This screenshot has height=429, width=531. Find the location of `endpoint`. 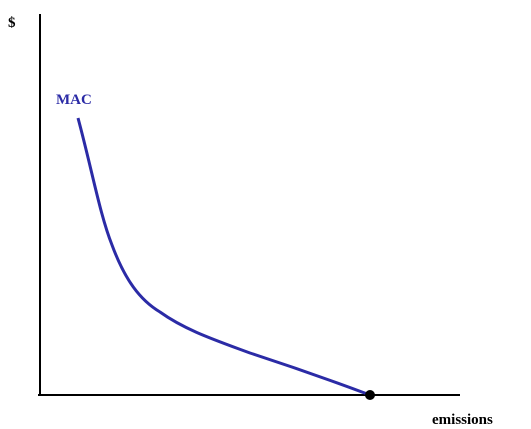

endpoint is located at coordinates (370, 395).